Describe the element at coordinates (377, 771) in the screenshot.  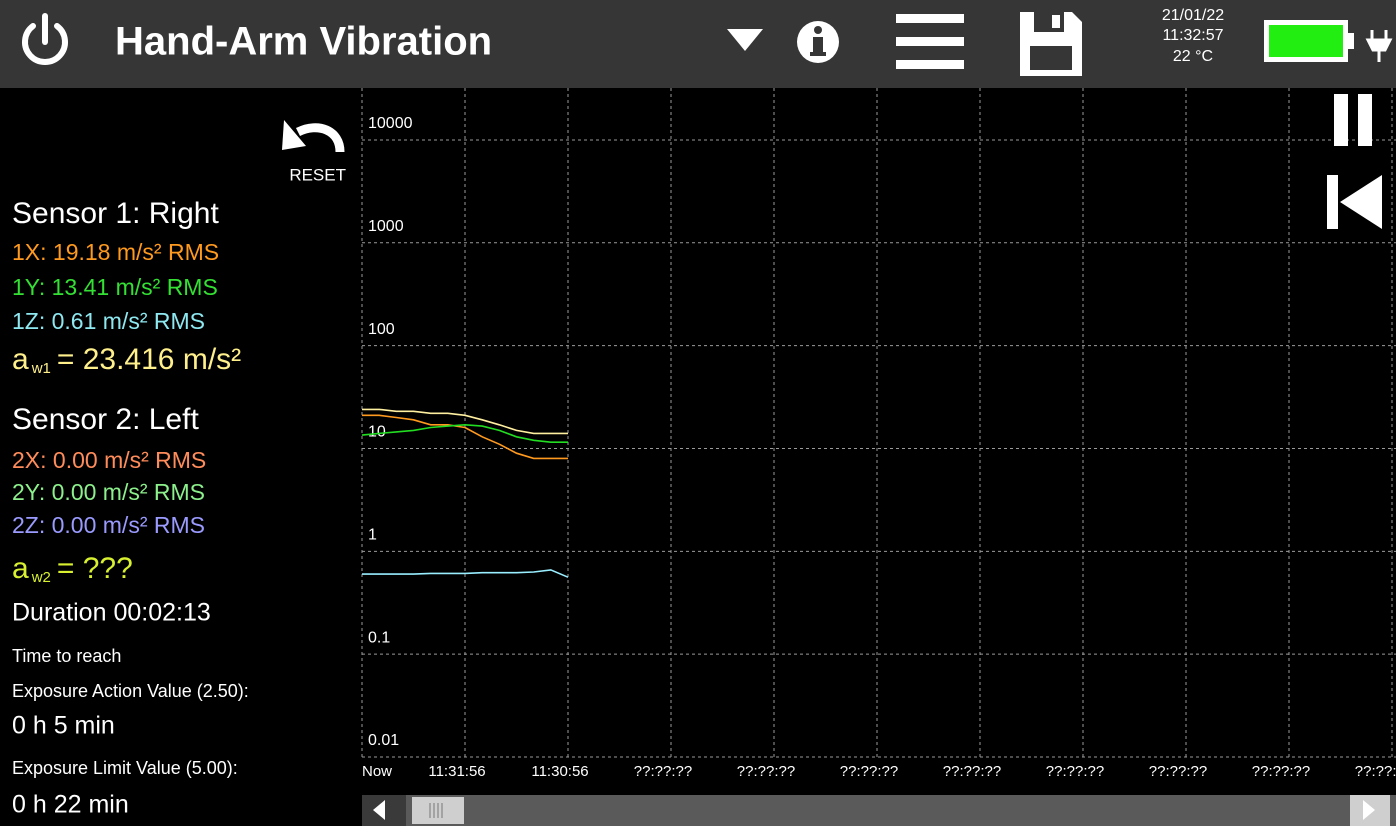
I see `x-tick-label: Now` at that location.